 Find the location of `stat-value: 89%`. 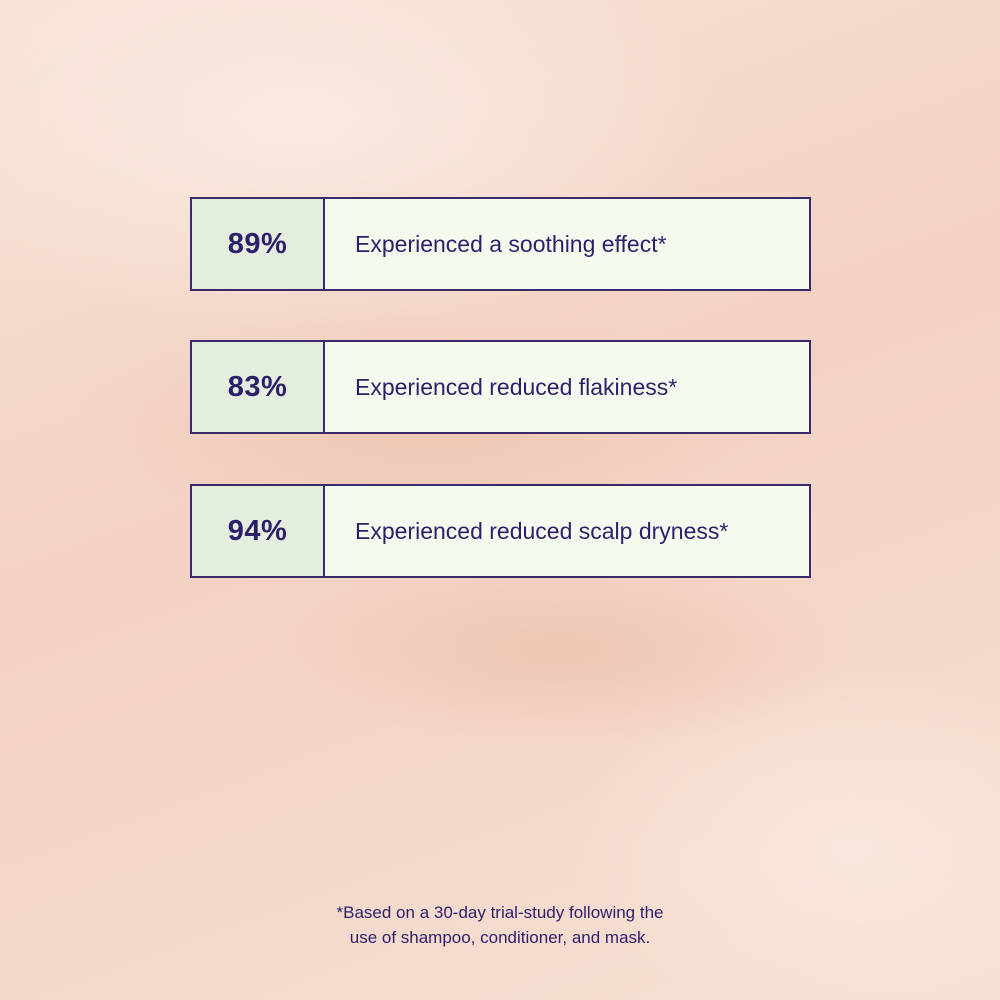

stat-value: 89% is located at coordinates (258, 244).